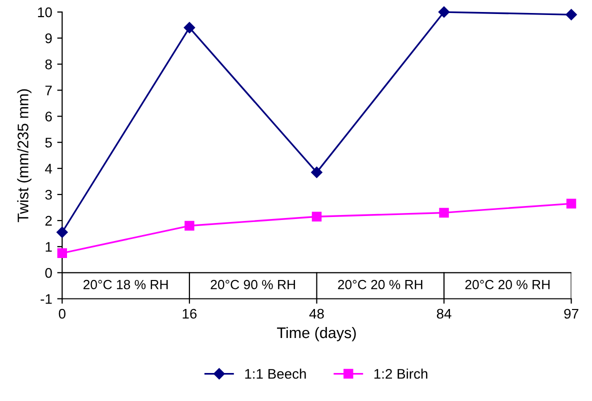  What do you see at coordinates (571, 313) in the screenshot?
I see `x-tick-label: 97` at bounding box center [571, 313].